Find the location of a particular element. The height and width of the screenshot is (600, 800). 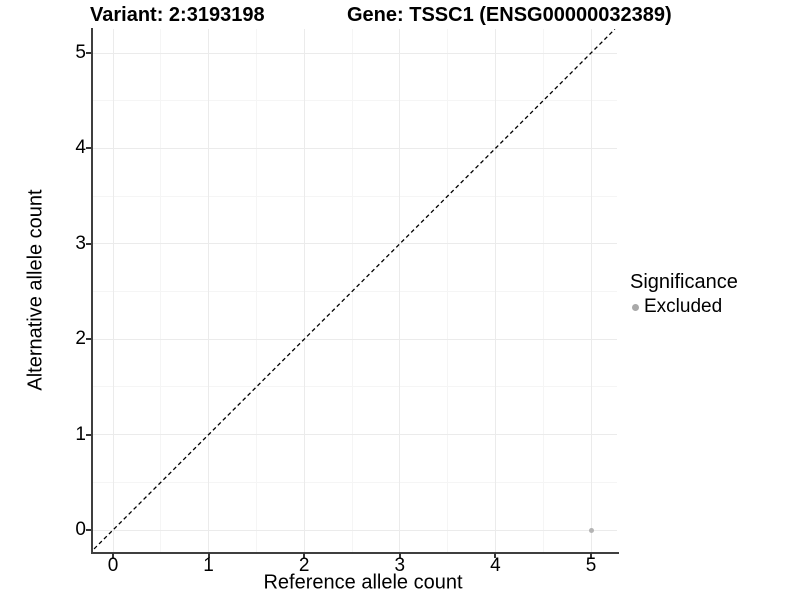

legend-item-label: Excluded is located at coordinates (683, 306).